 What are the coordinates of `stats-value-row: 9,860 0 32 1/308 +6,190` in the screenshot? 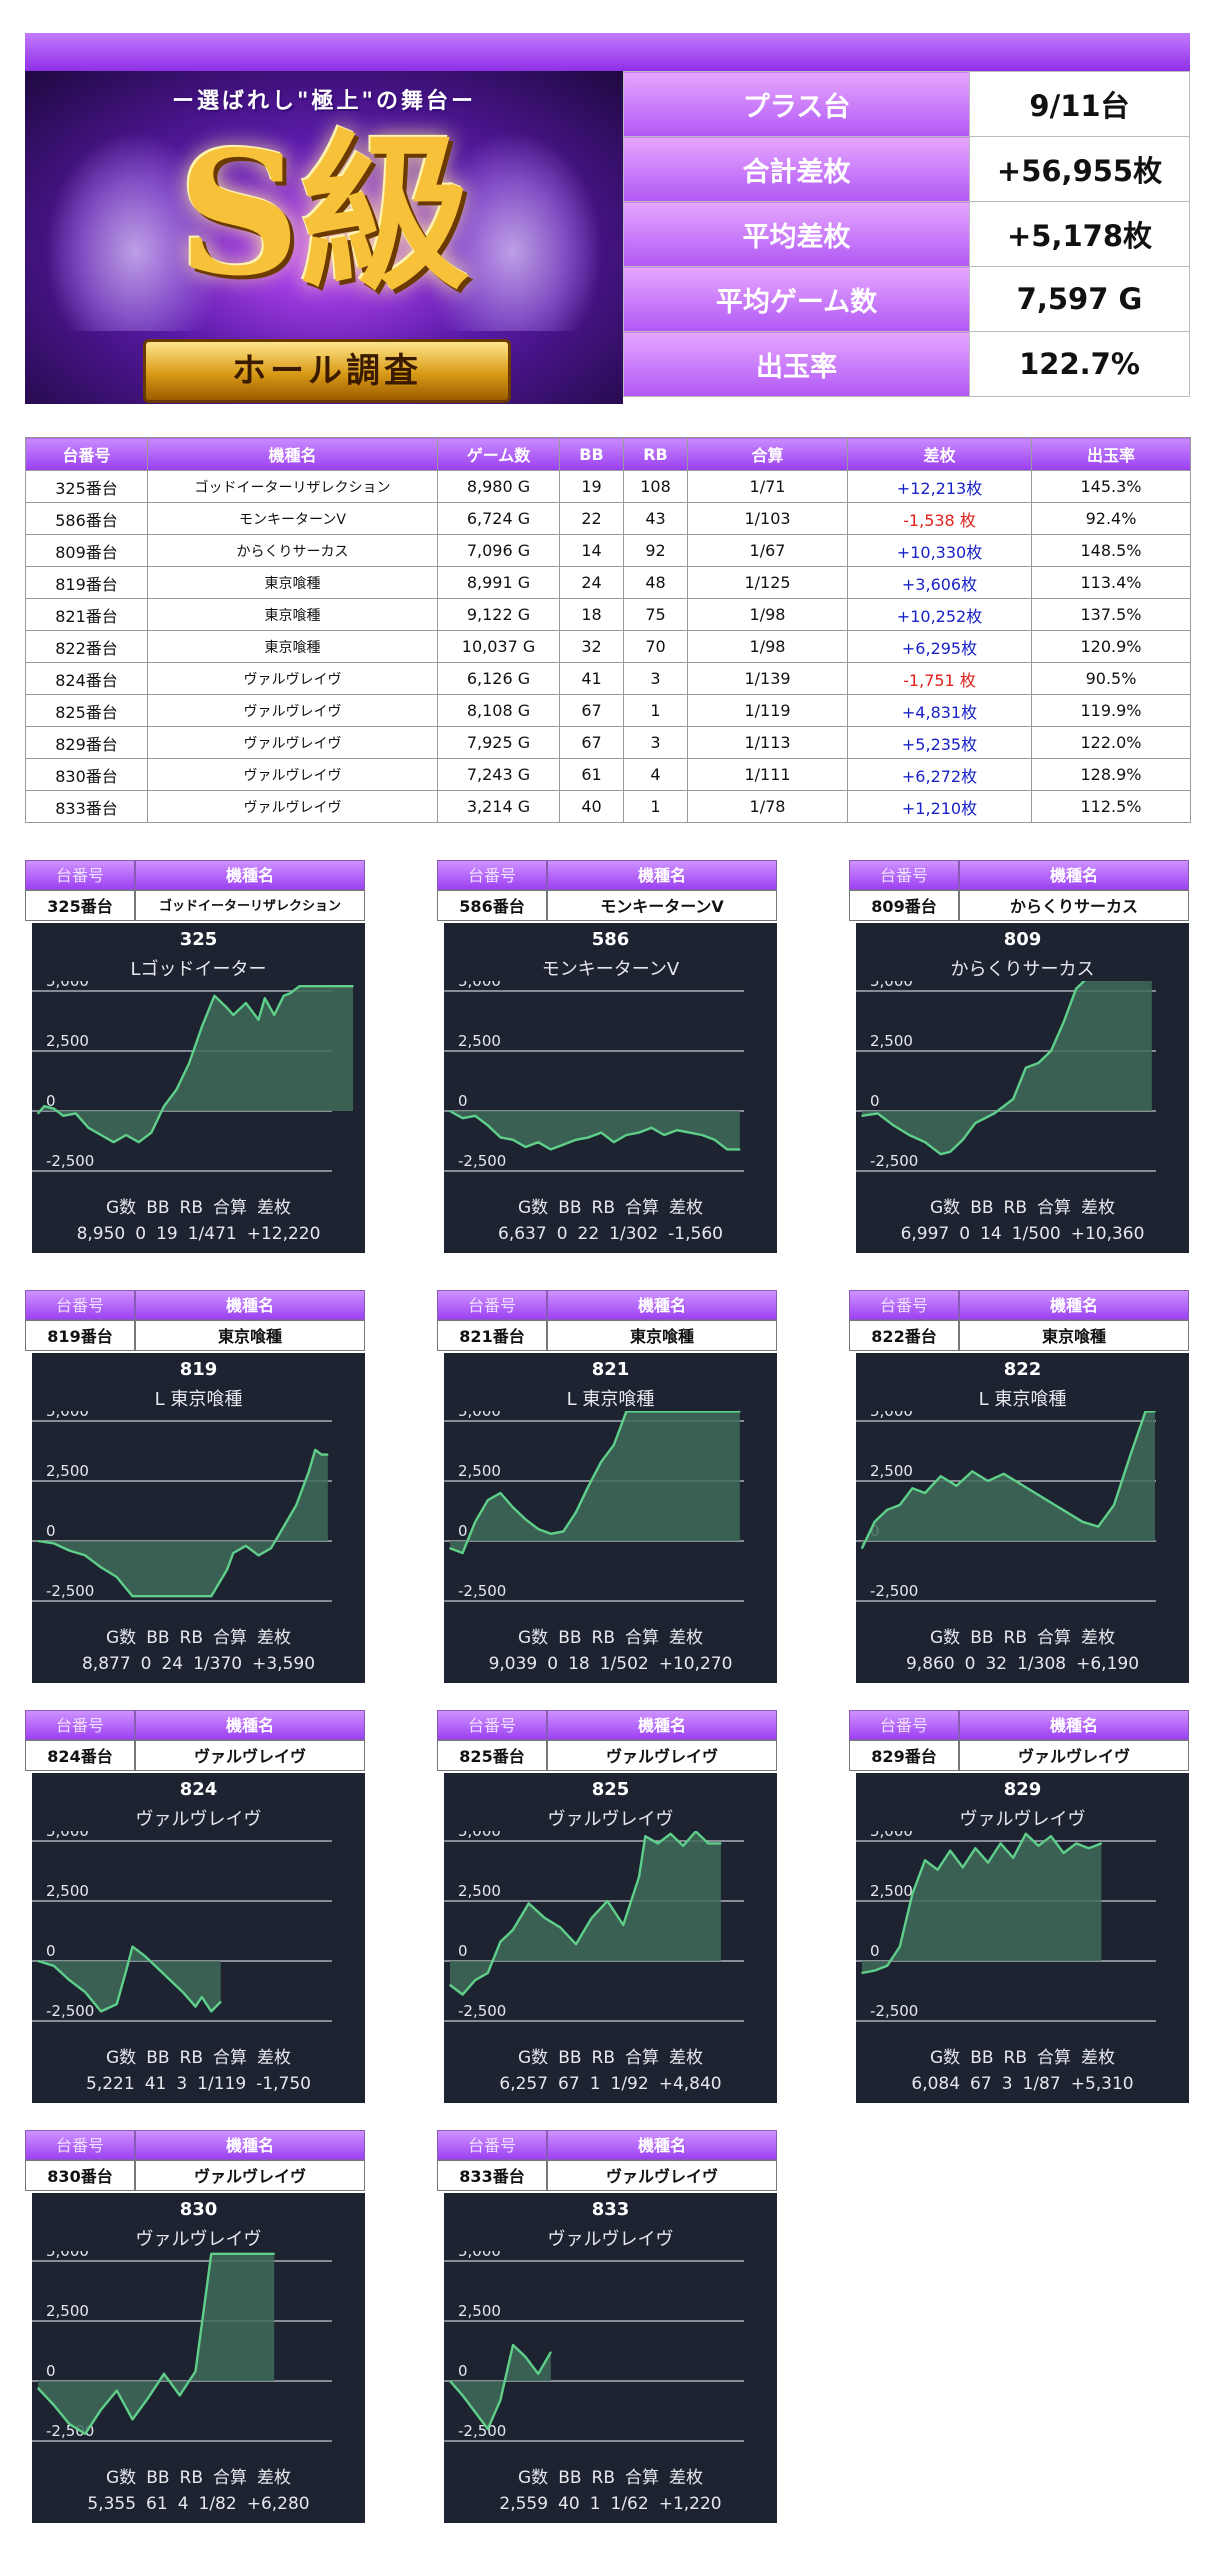 It's located at (1022, 1664).